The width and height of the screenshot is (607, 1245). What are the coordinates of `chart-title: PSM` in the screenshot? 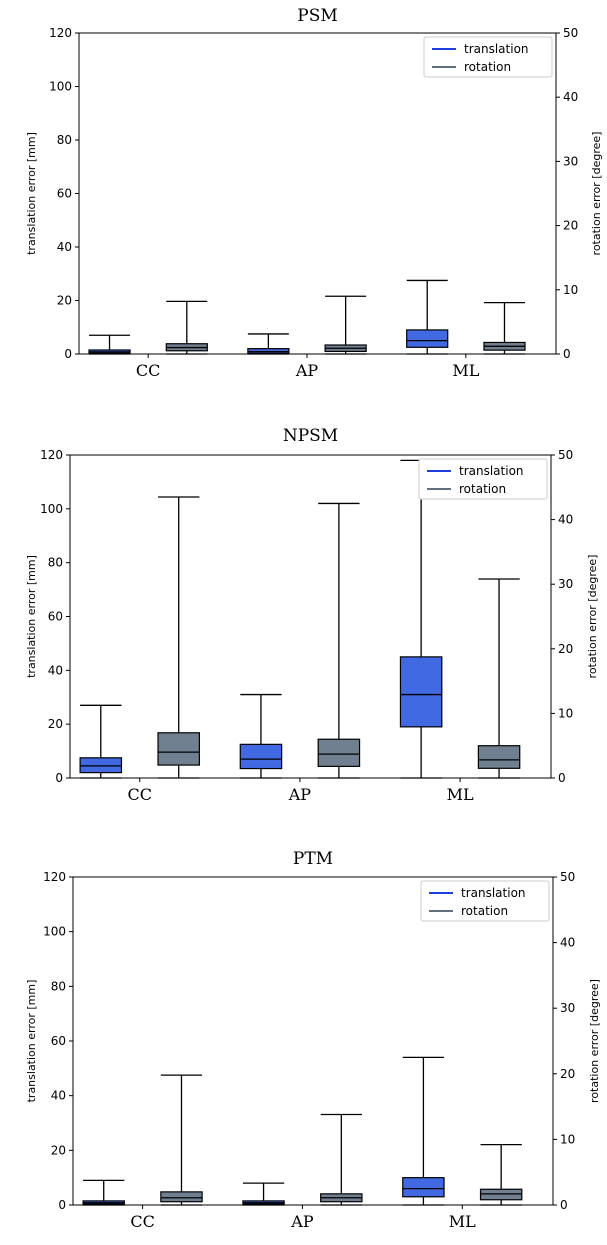 It's located at (317, 16).